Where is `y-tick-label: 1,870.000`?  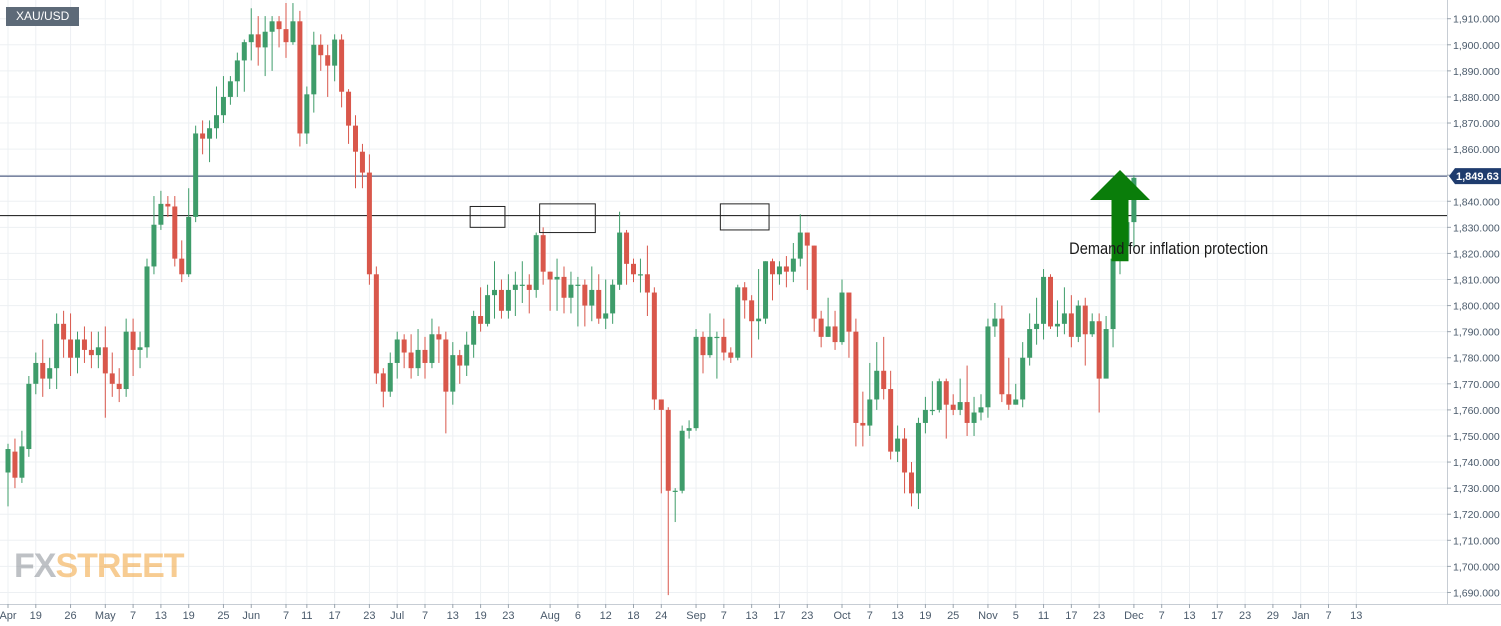 y-tick-label: 1,870.000 is located at coordinates (1476, 124).